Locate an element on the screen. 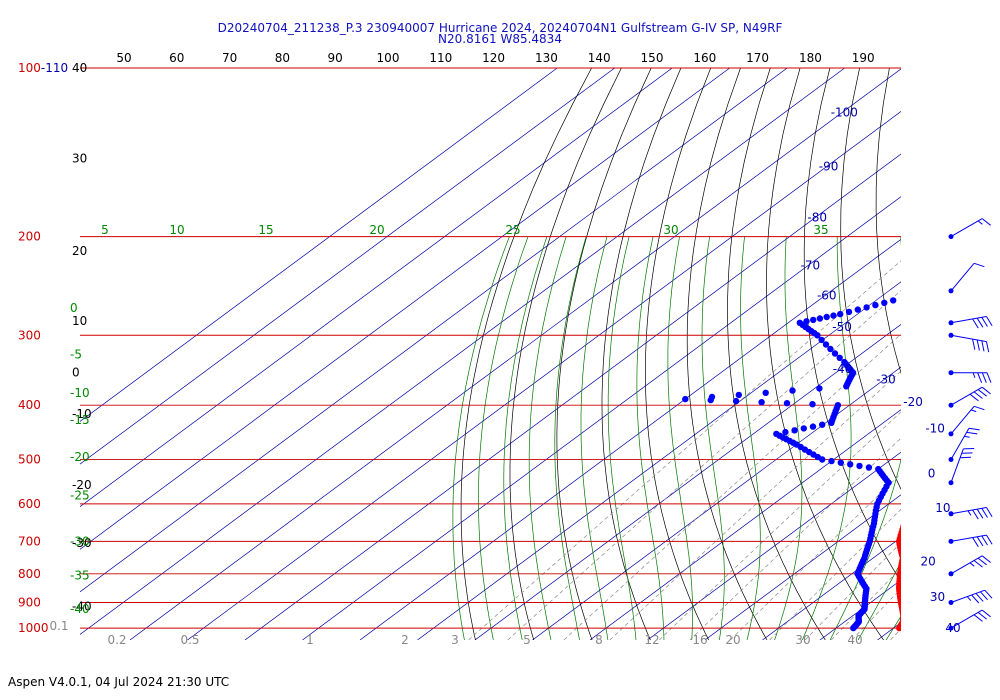  theta-top-label: 140 is located at coordinates (599, 58).